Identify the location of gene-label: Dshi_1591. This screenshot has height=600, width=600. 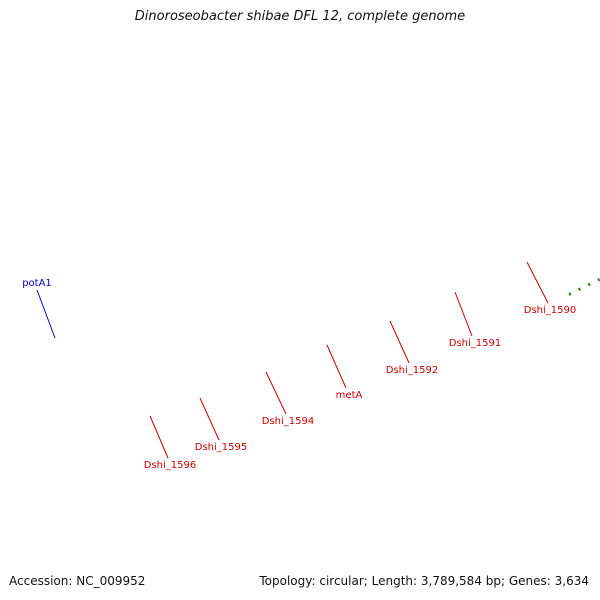
(475, 343).